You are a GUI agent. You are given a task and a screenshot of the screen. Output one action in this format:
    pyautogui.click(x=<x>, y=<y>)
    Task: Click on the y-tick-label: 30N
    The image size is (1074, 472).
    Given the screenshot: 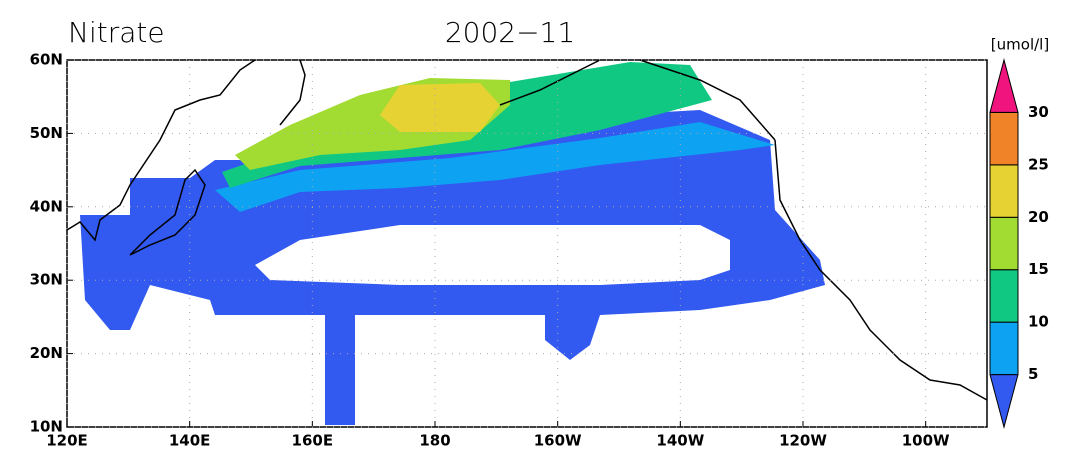 What is the action you would take?
    pyautogui.click(x=46, y=280)
    